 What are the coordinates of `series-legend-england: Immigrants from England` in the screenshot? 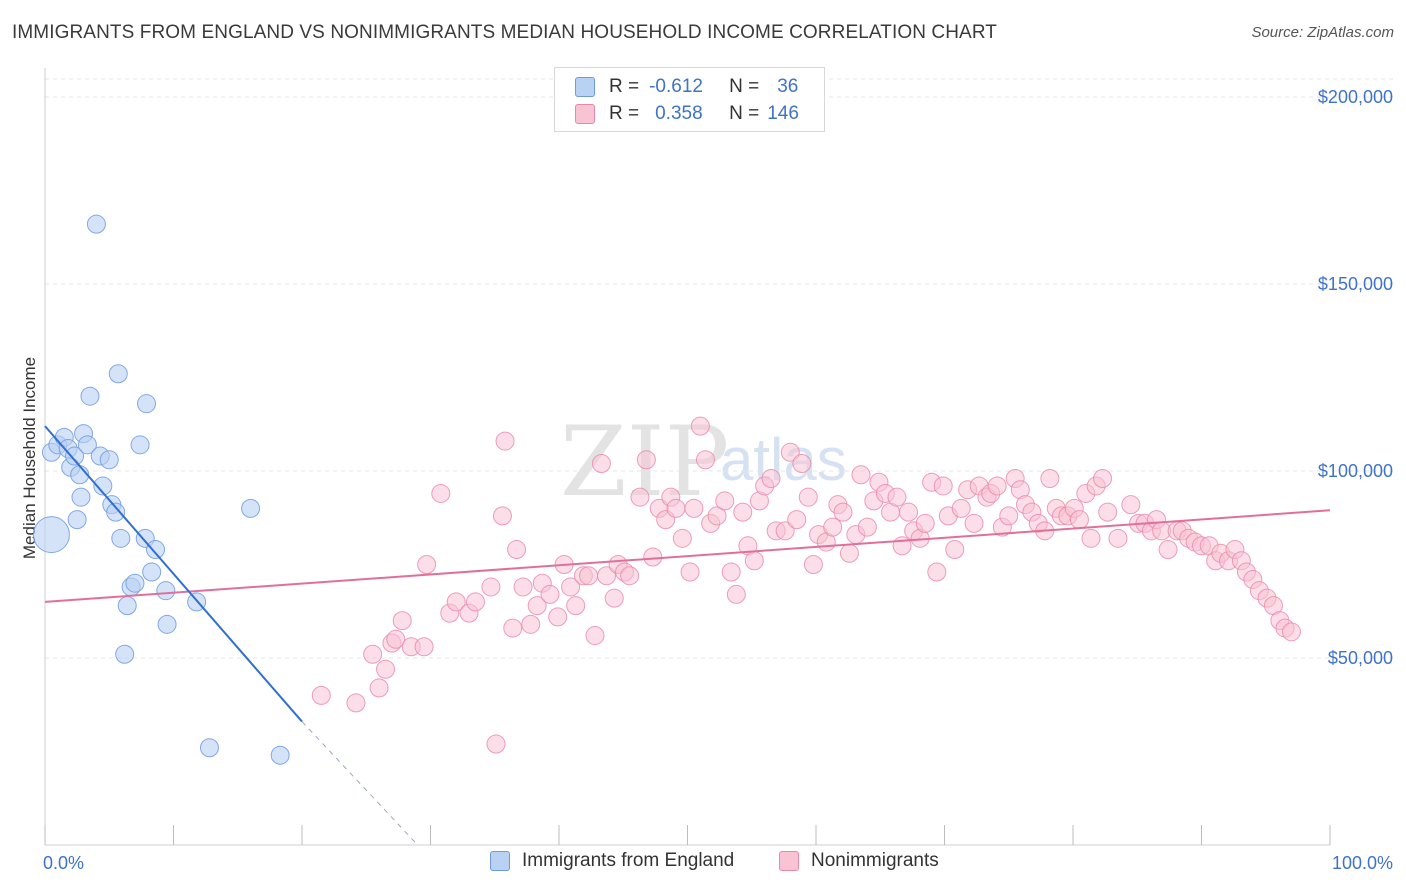 It's located at (612, 861).